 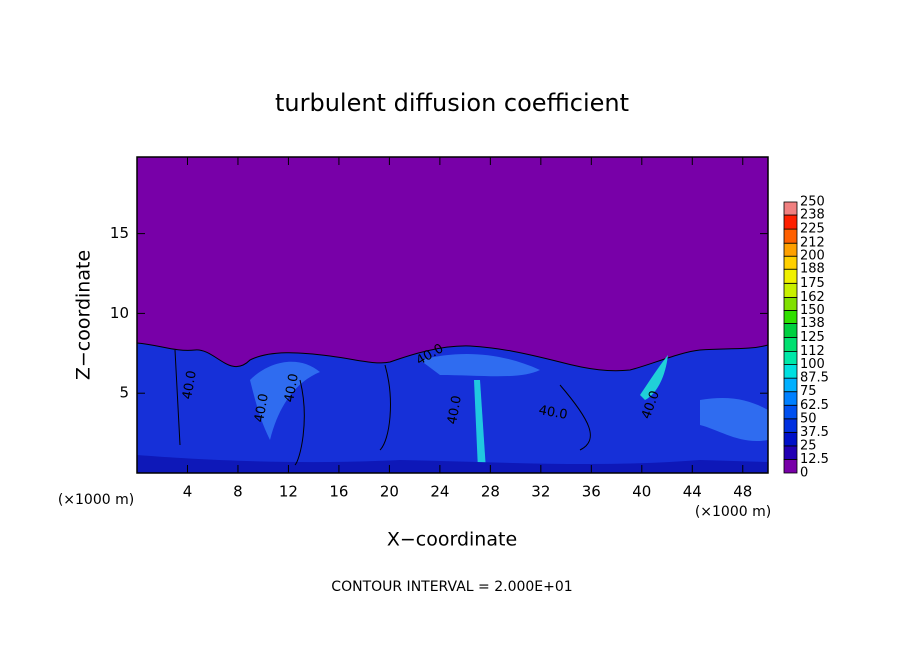 What do you see at coordinates (641, 492) in the screenshot?
I see `x-tick-label: 40` at bounding box center [641, 492].